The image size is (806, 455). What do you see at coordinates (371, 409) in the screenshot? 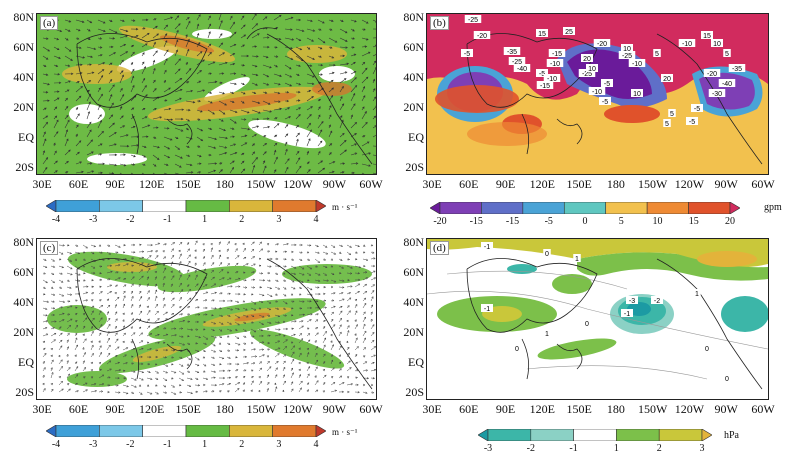
I see `lon-tick: 60W` at bounding box center [371, 409].